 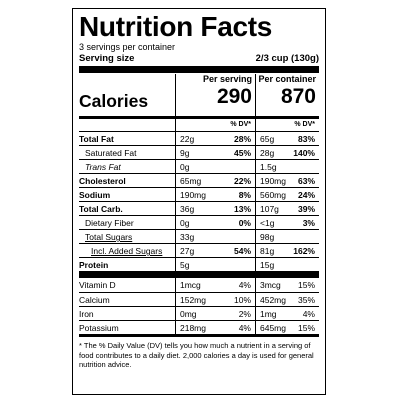 What do you see at coordinates (94, 265) in the screenshot?
I see `nutrient-name: Protein` at bounding box center [94, 265].